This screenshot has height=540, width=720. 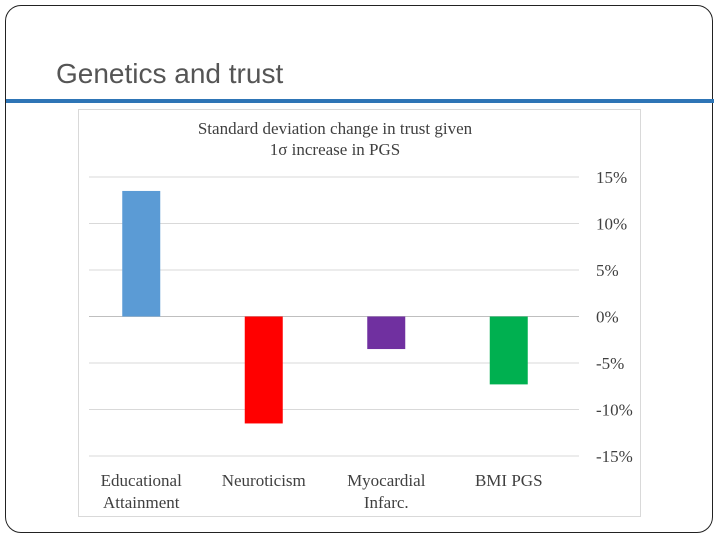 What do you see at coordinates (607, 270) in the screenshot?
I see `y-tick-label: 5%` at bounding box center [607, 270].